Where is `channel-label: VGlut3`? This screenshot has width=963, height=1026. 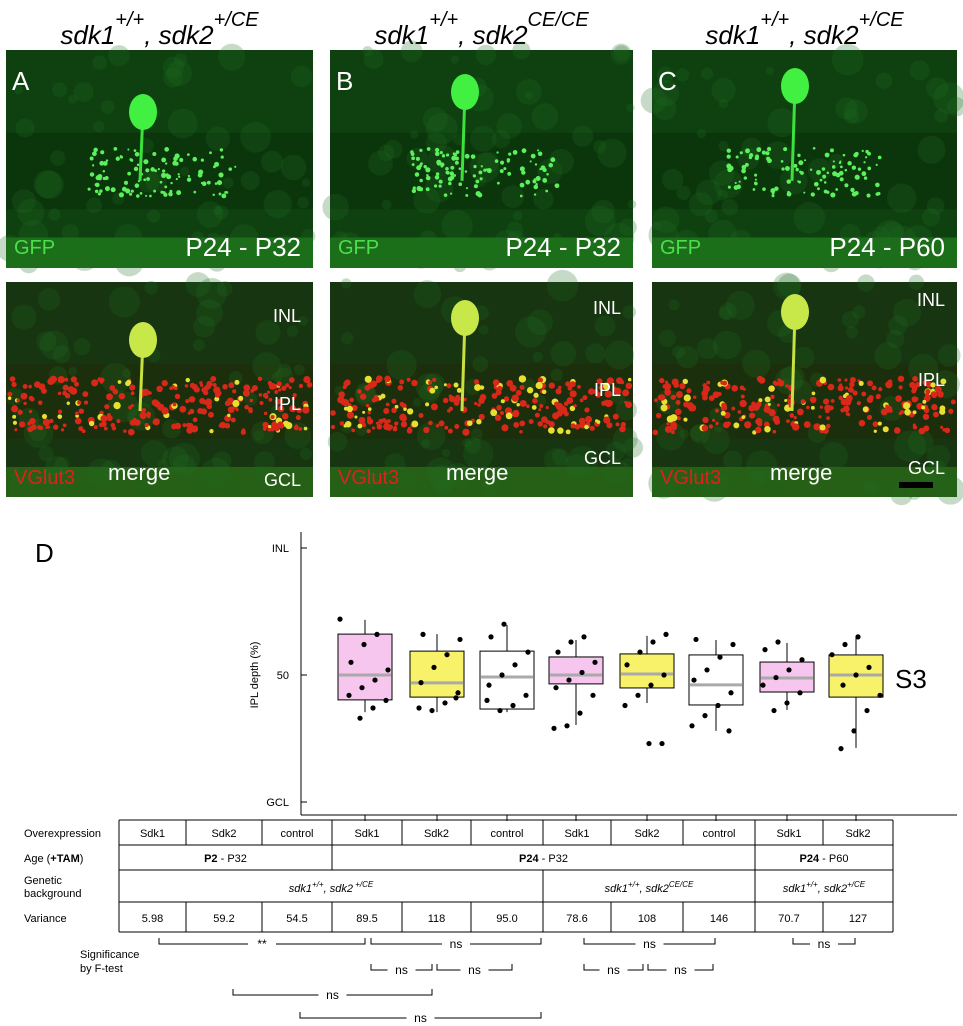
channel-label: VGlut3 is located at coordinates (368, 478).